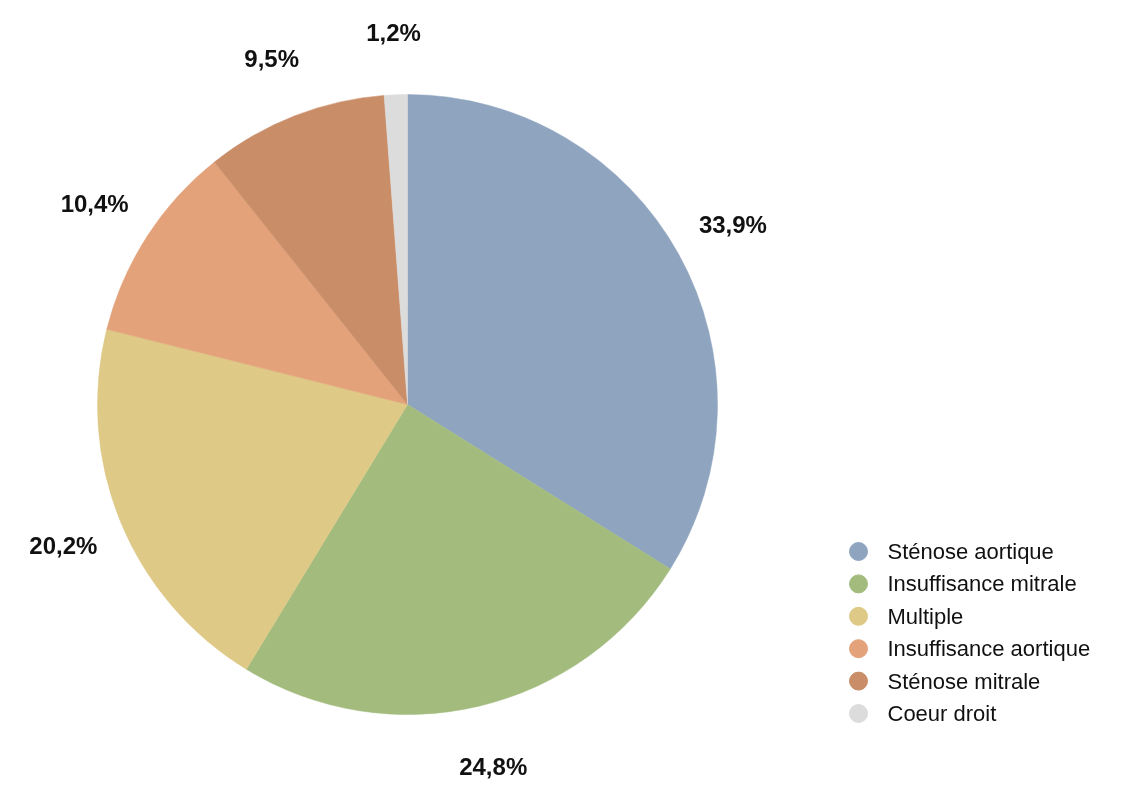  I want to click on data-label: 33,9%, so click(732, 224).